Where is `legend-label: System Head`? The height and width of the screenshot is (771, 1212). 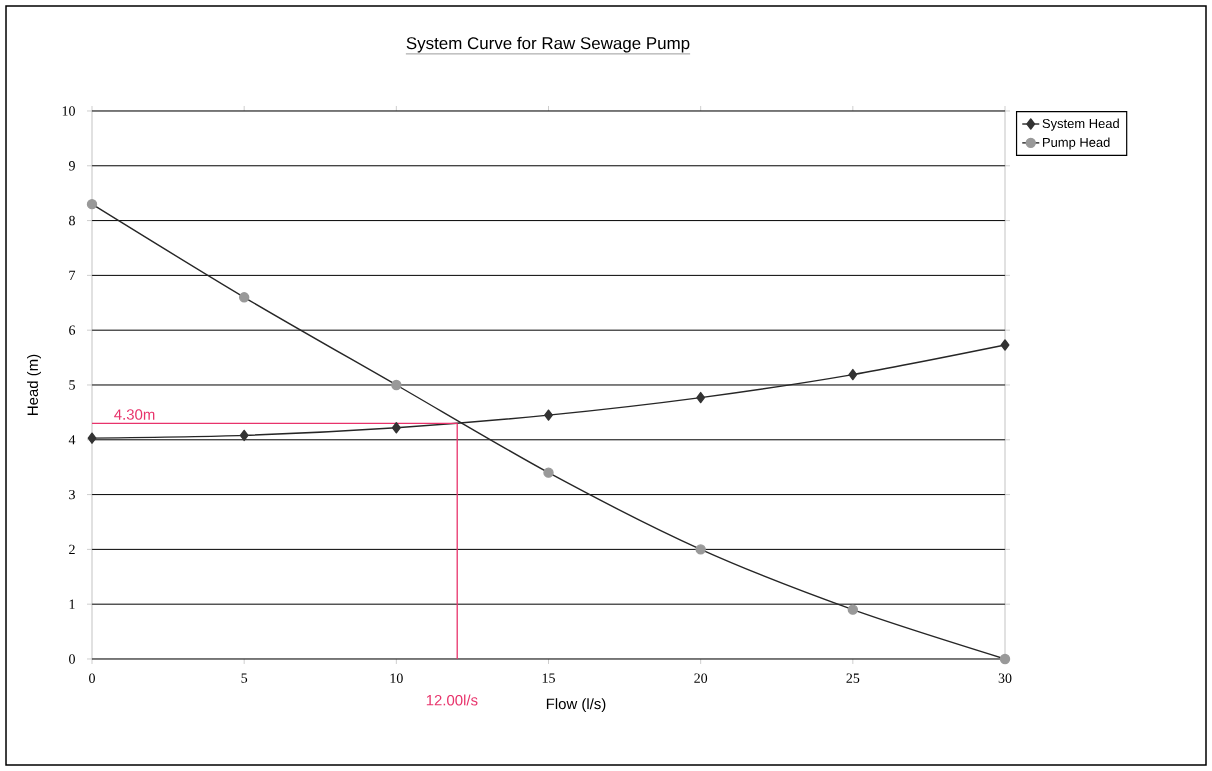 legend-label: System Head is located at coordinates (1080, 124).